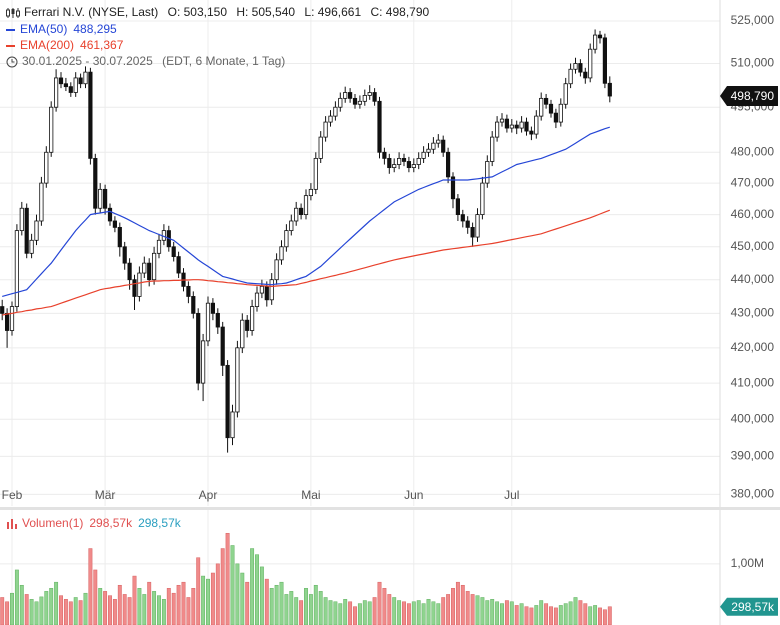 Image resolution: width=780 pixels, height=625 pixels. I want to click on panel-separator, so click(390, 508).